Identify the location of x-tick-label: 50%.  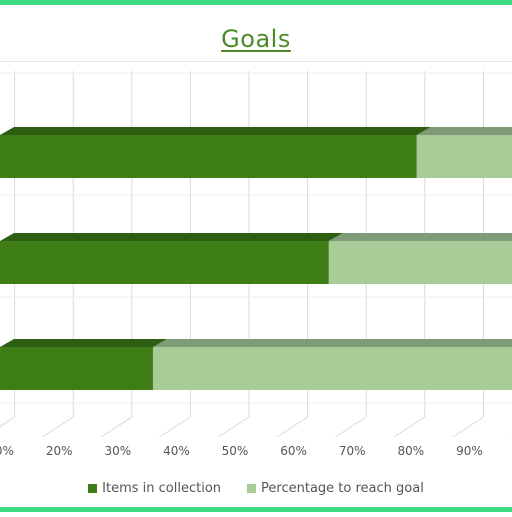
(235, 451).